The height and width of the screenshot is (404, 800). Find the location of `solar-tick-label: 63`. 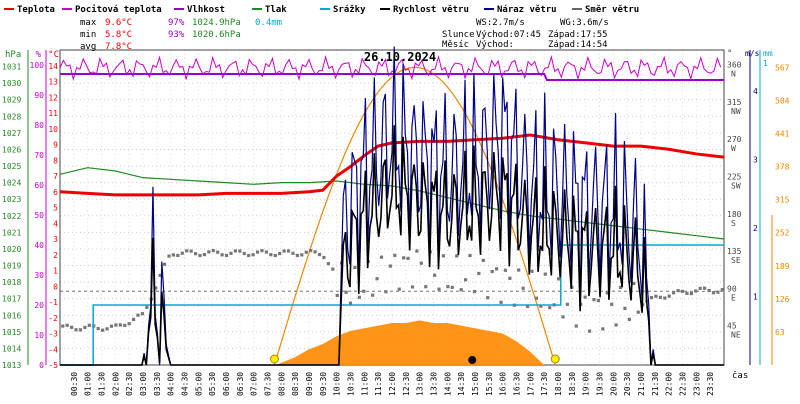

solar-tick-label: 63 is located at coordinates (780, 332).